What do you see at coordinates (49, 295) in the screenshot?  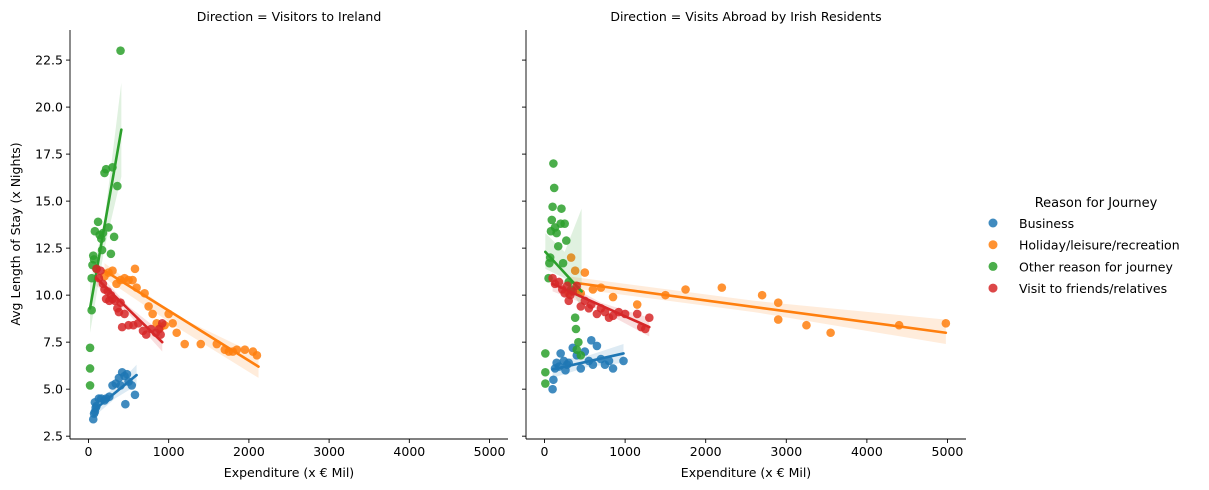 I see `y-tick-label: 10.0` at bounding box center [49, 295].